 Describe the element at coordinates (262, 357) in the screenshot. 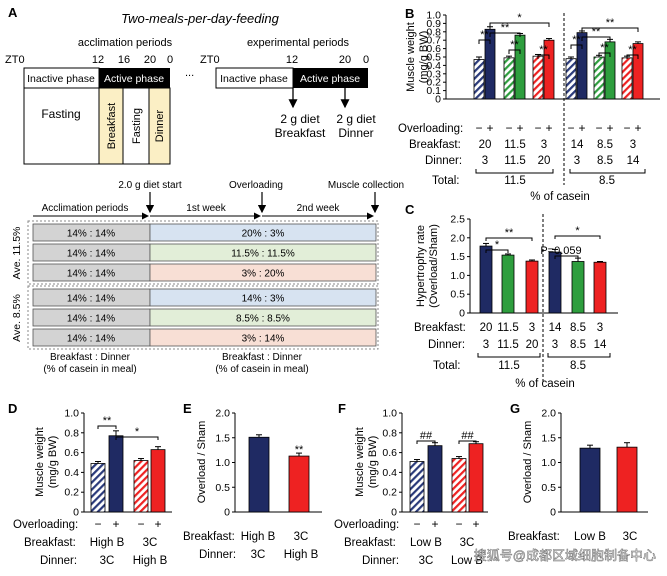

I see `footer-right-1: Breakfast : Dinner` at that location.